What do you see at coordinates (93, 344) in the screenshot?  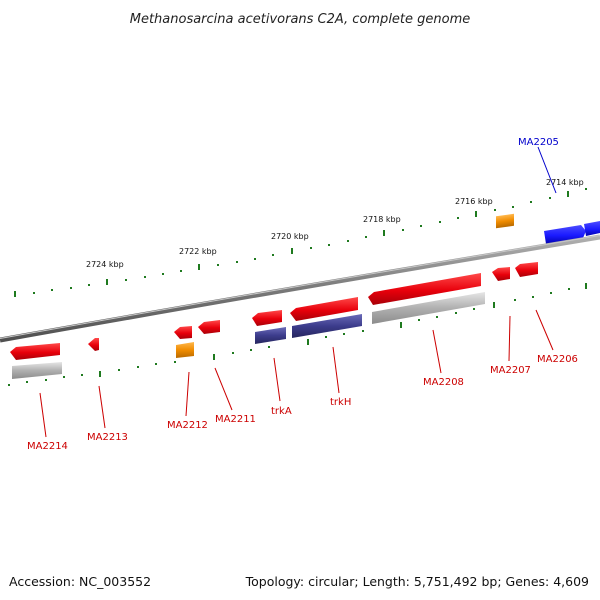 I see `gene-ma2213` at bounding box center [93, 344].